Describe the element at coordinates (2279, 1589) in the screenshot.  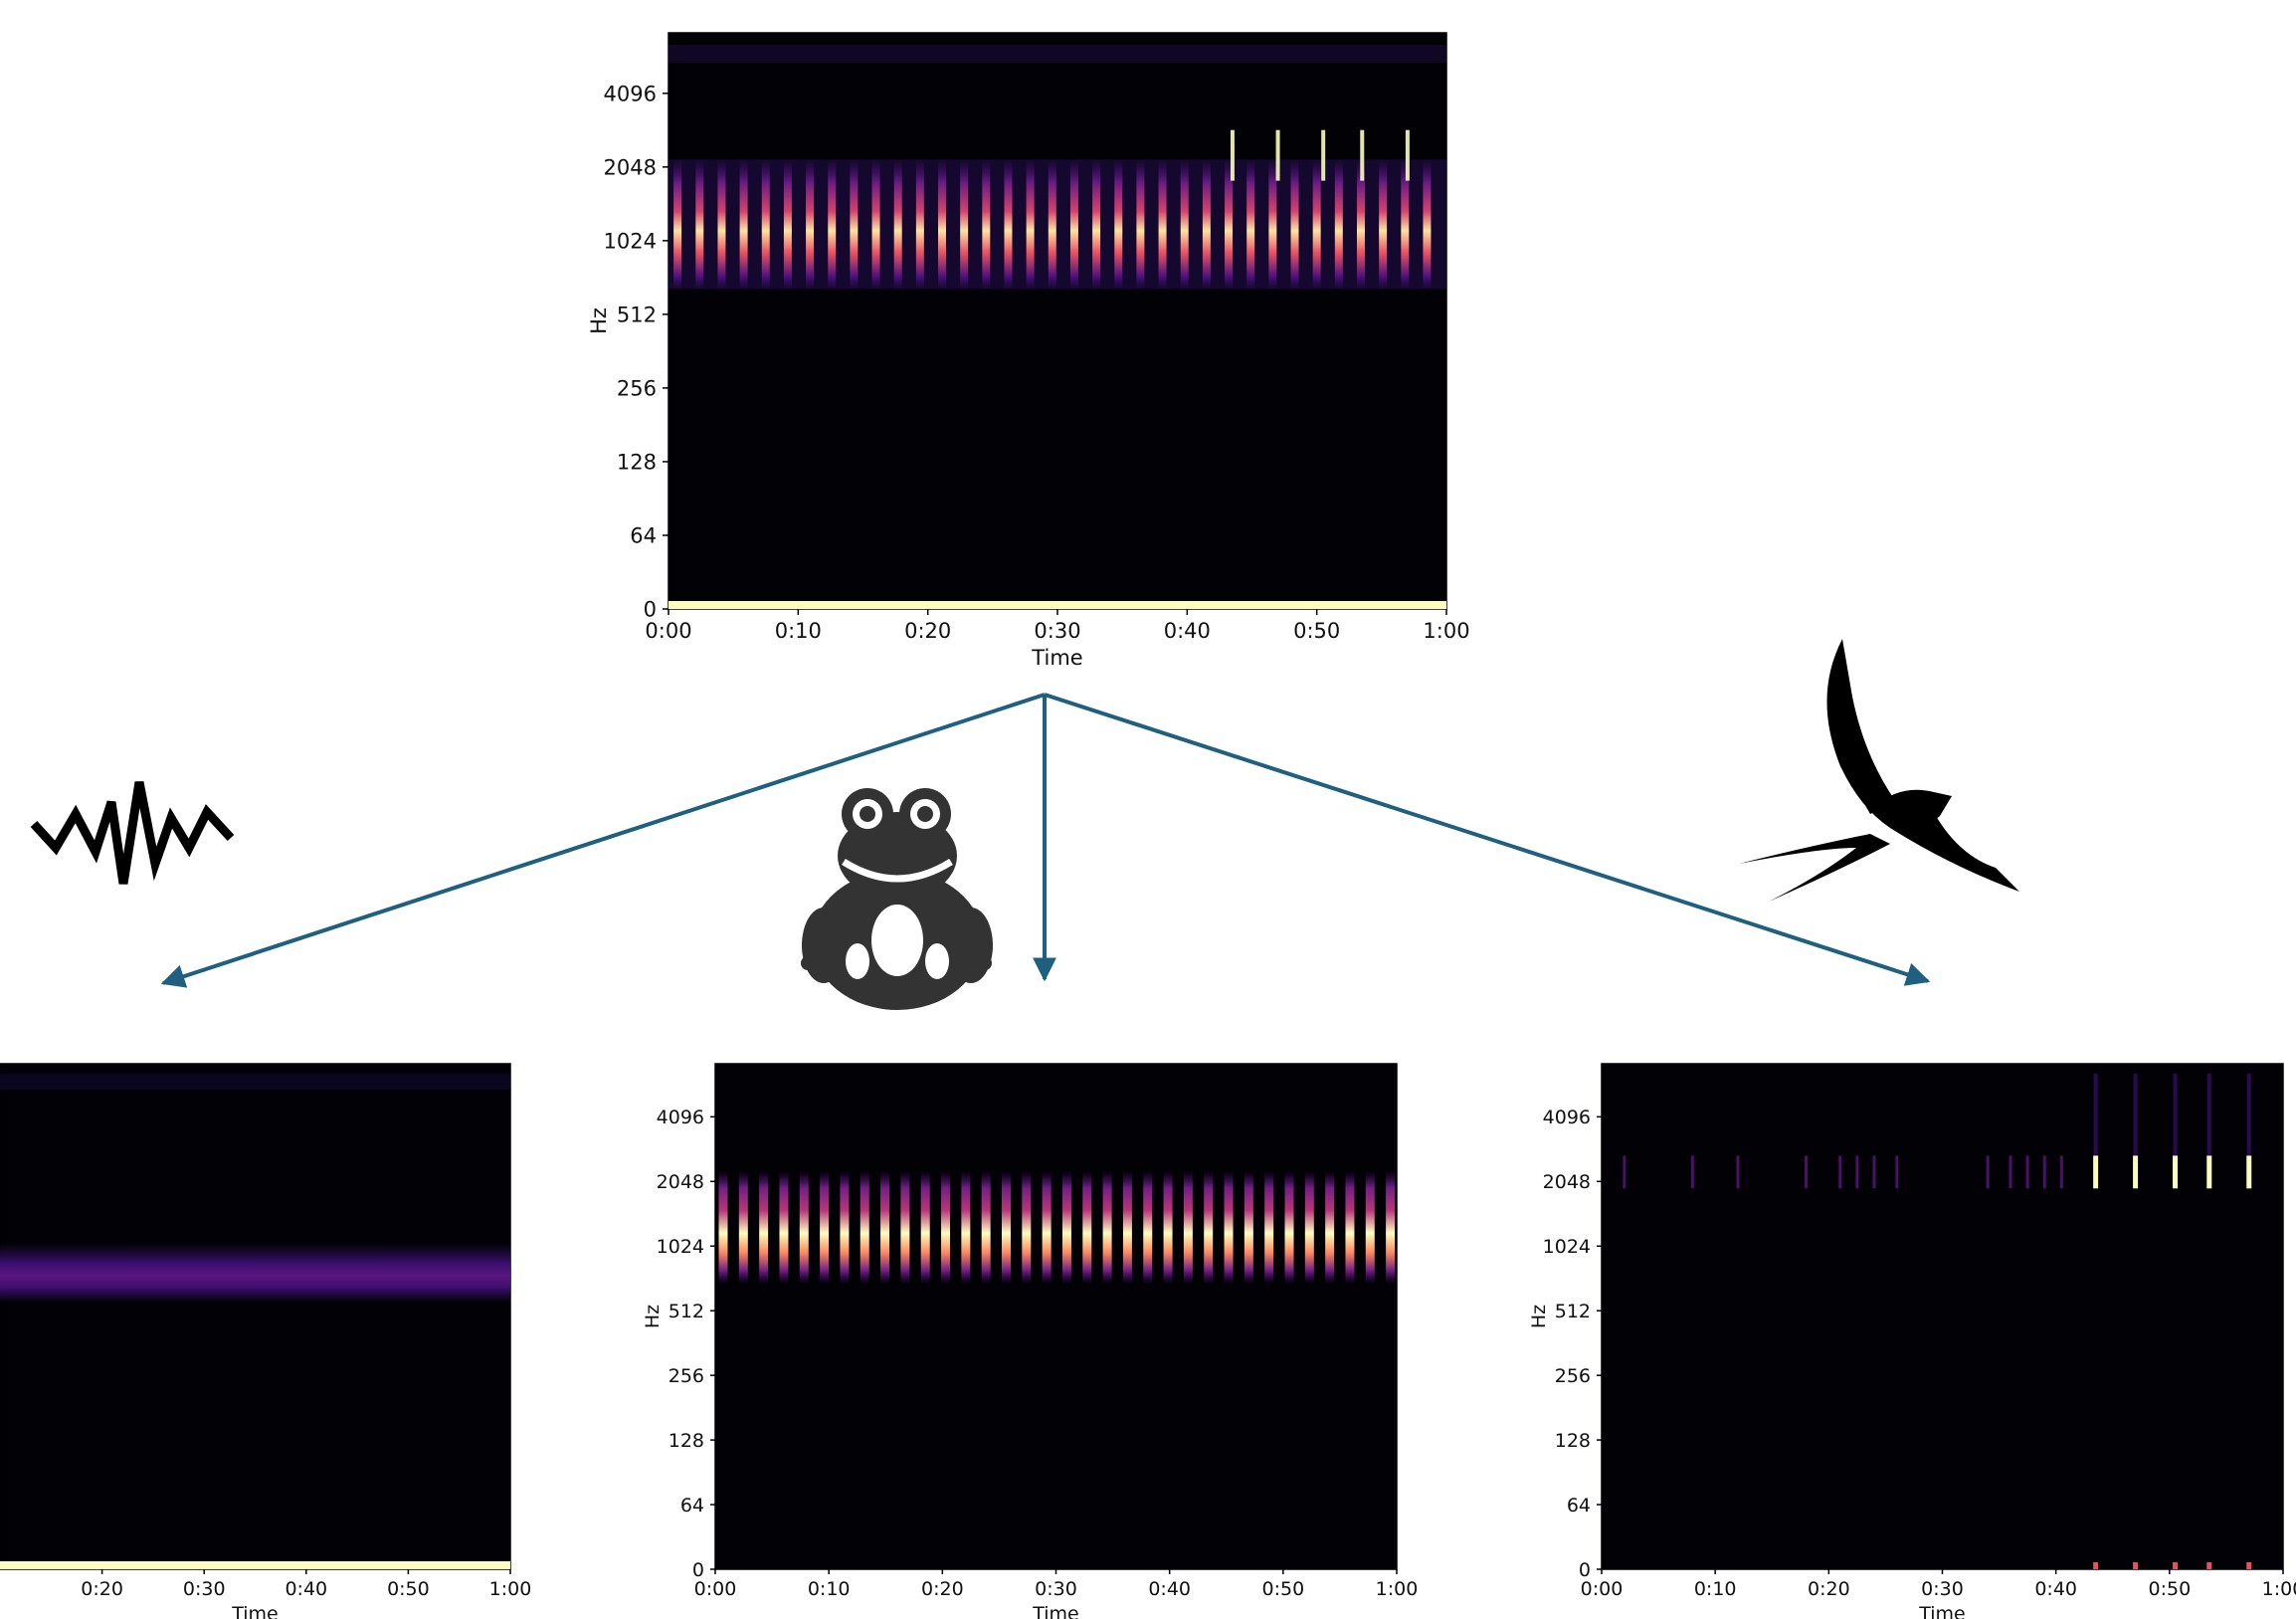
I see `bird-x-tick-label: 1:00` at that location.